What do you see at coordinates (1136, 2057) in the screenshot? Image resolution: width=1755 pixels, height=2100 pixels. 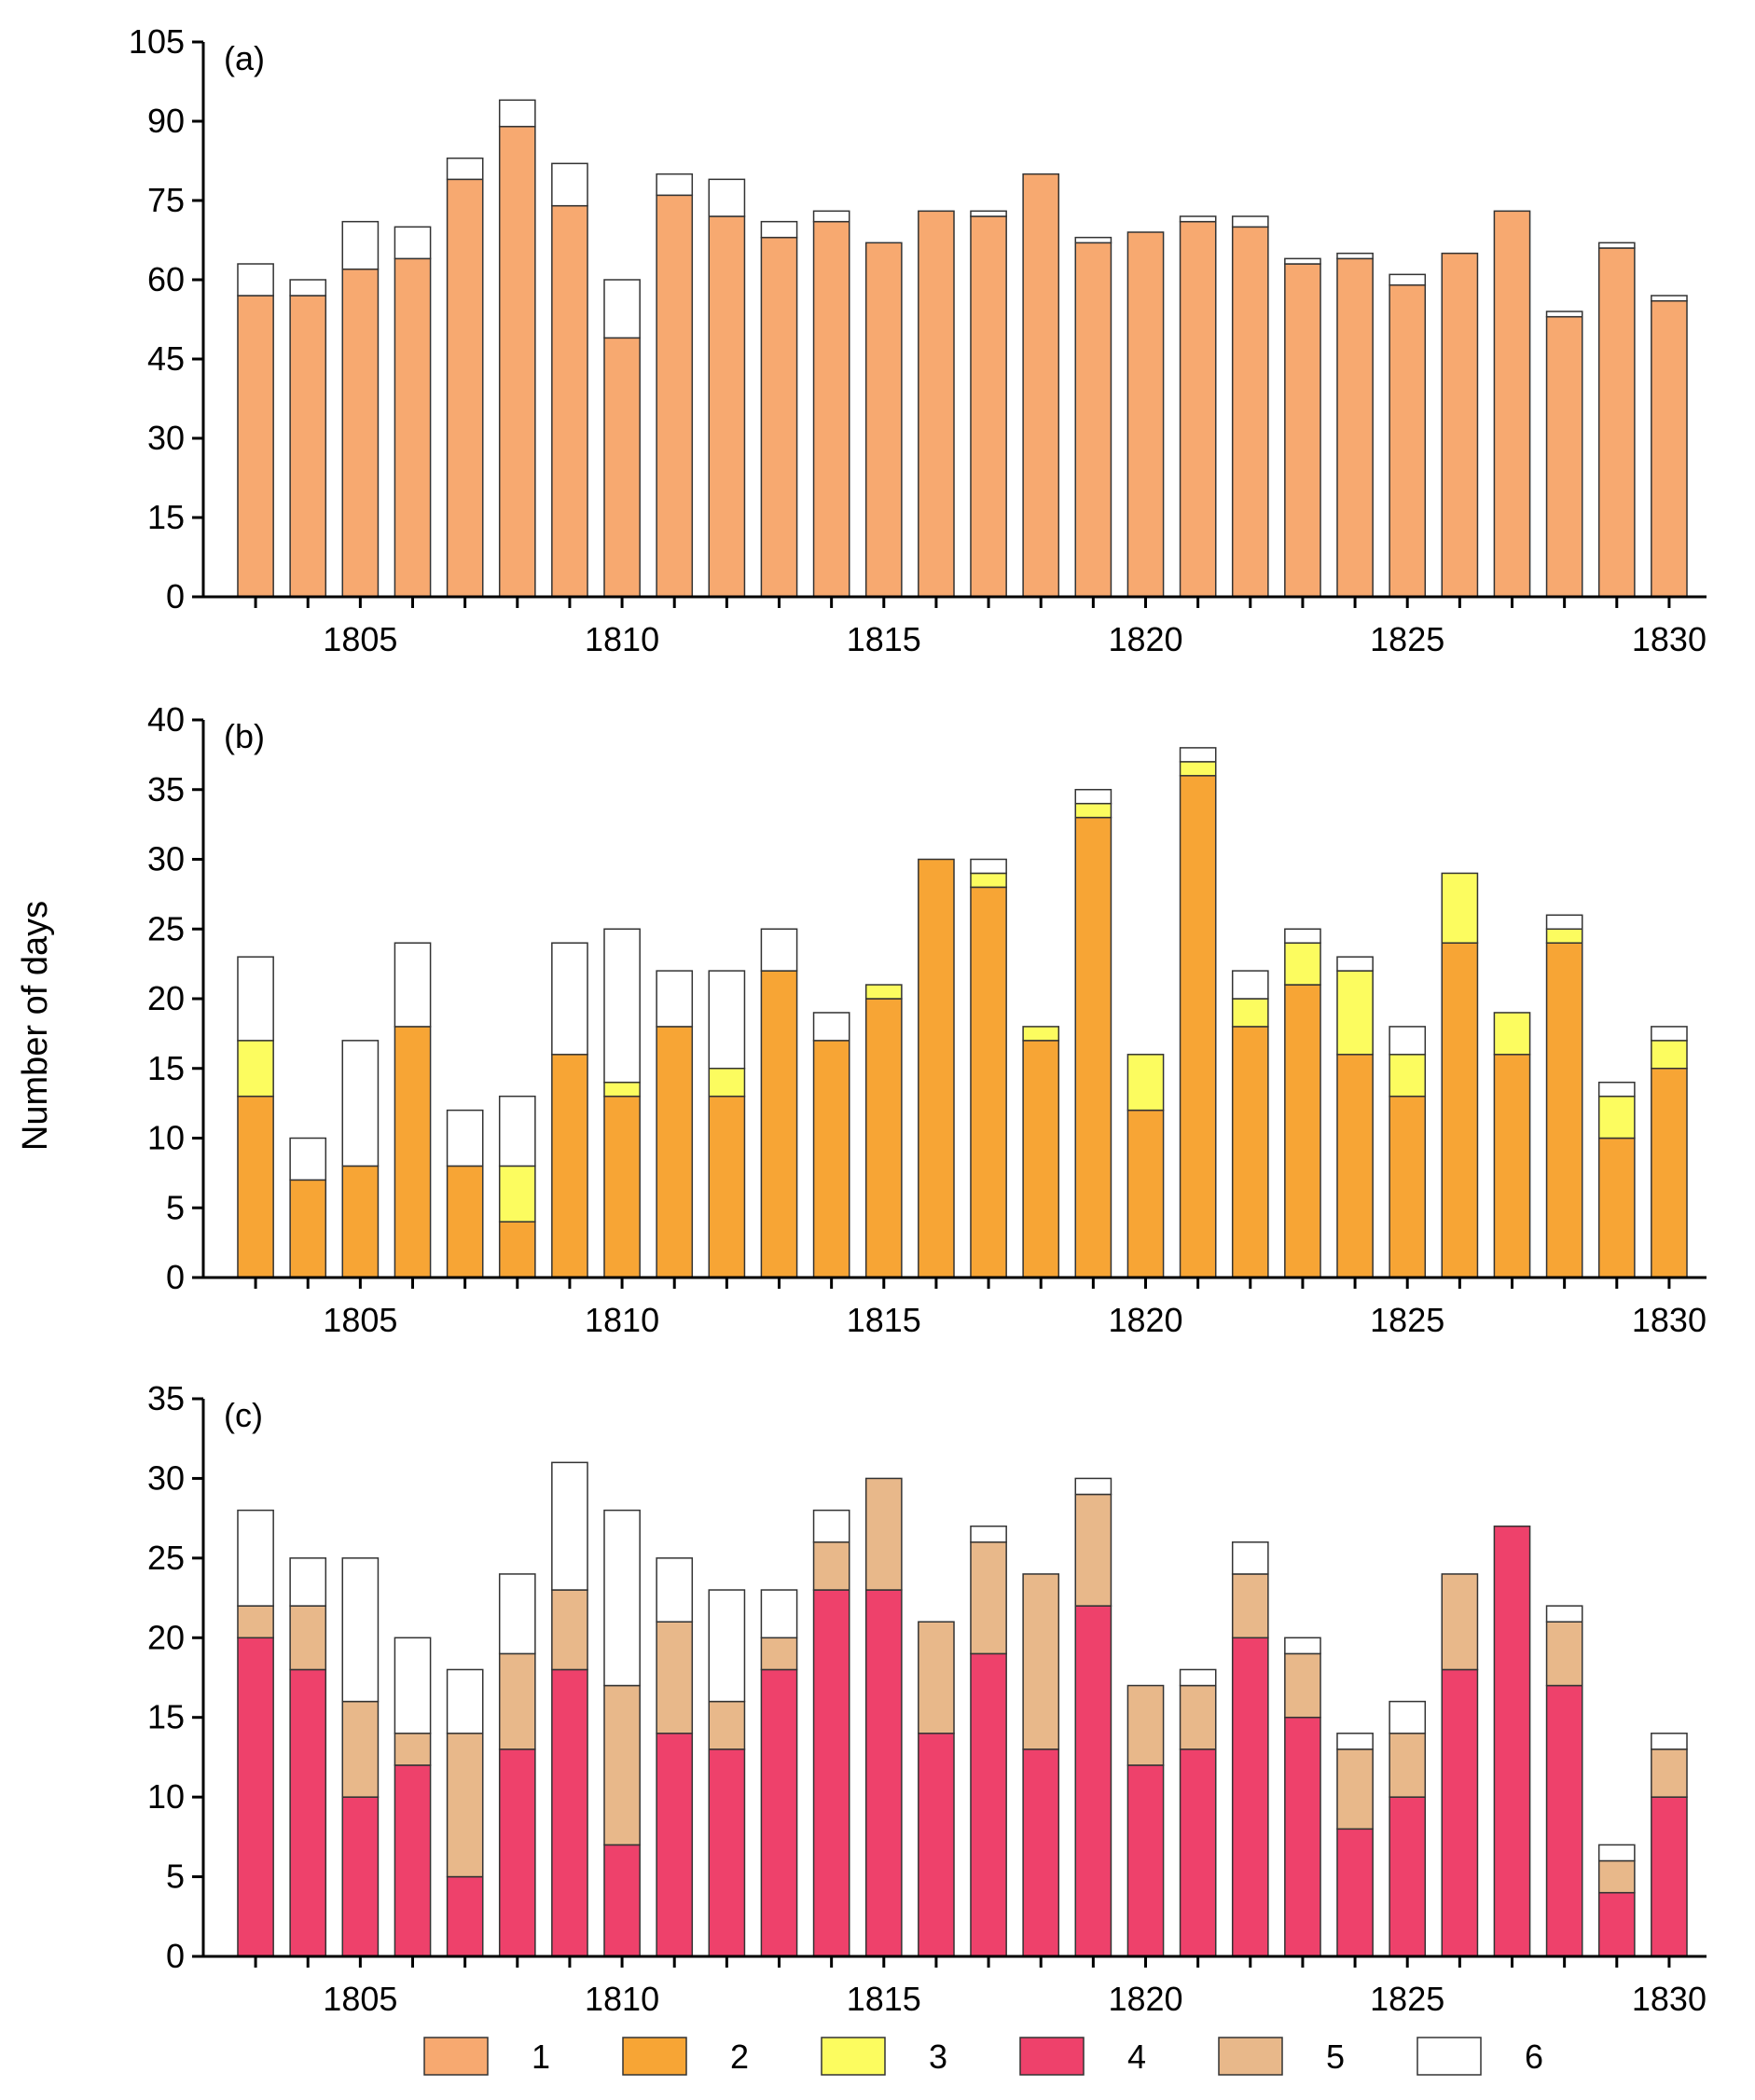 I see `legend-label: 4` at bounding box center [1136, 2057].